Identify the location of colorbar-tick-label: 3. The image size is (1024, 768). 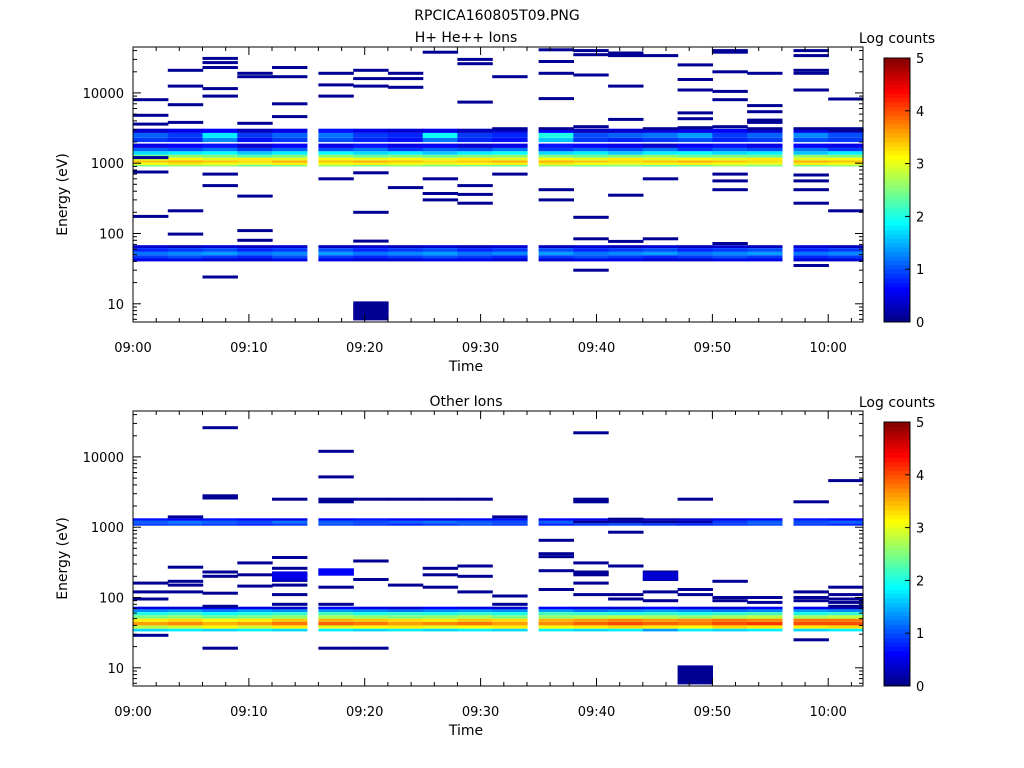
(920, 529).